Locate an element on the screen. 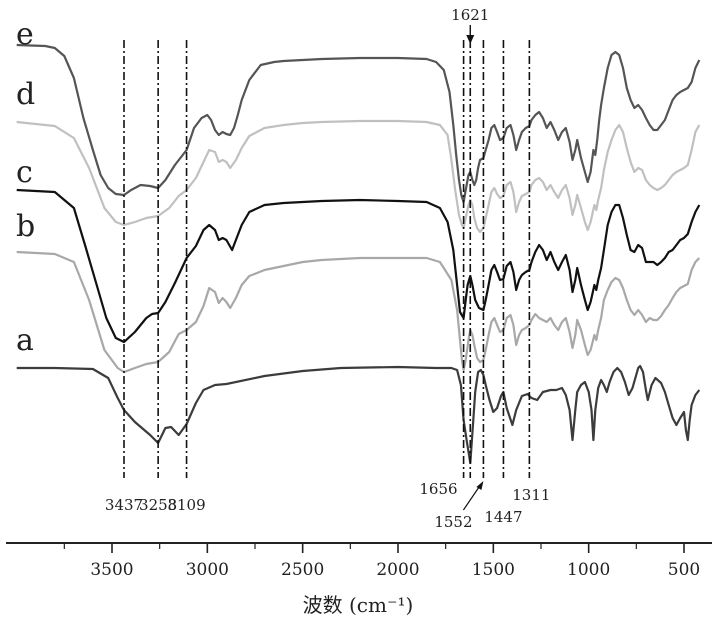 Image resolution: width=717 pixels, height=625 pixels. arrow-1621-head is located at coordinates (470, 39).